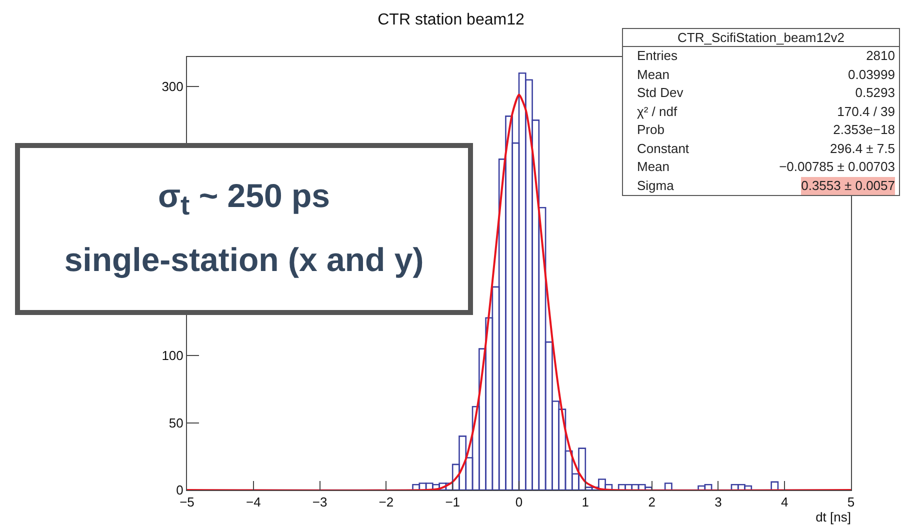 The image size is (902, 530). What do you see at coordinates (652, 502) in the screenshot?
I see `x-tick-label: 2` at bounding box center [652, 502].